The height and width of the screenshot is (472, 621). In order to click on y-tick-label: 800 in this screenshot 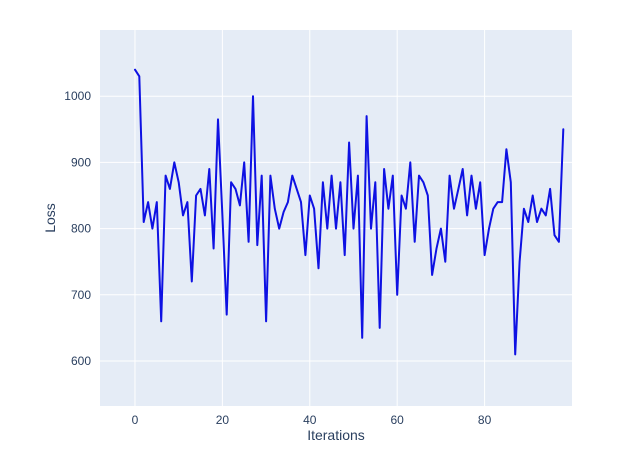, I will do `click(81, 229)`.